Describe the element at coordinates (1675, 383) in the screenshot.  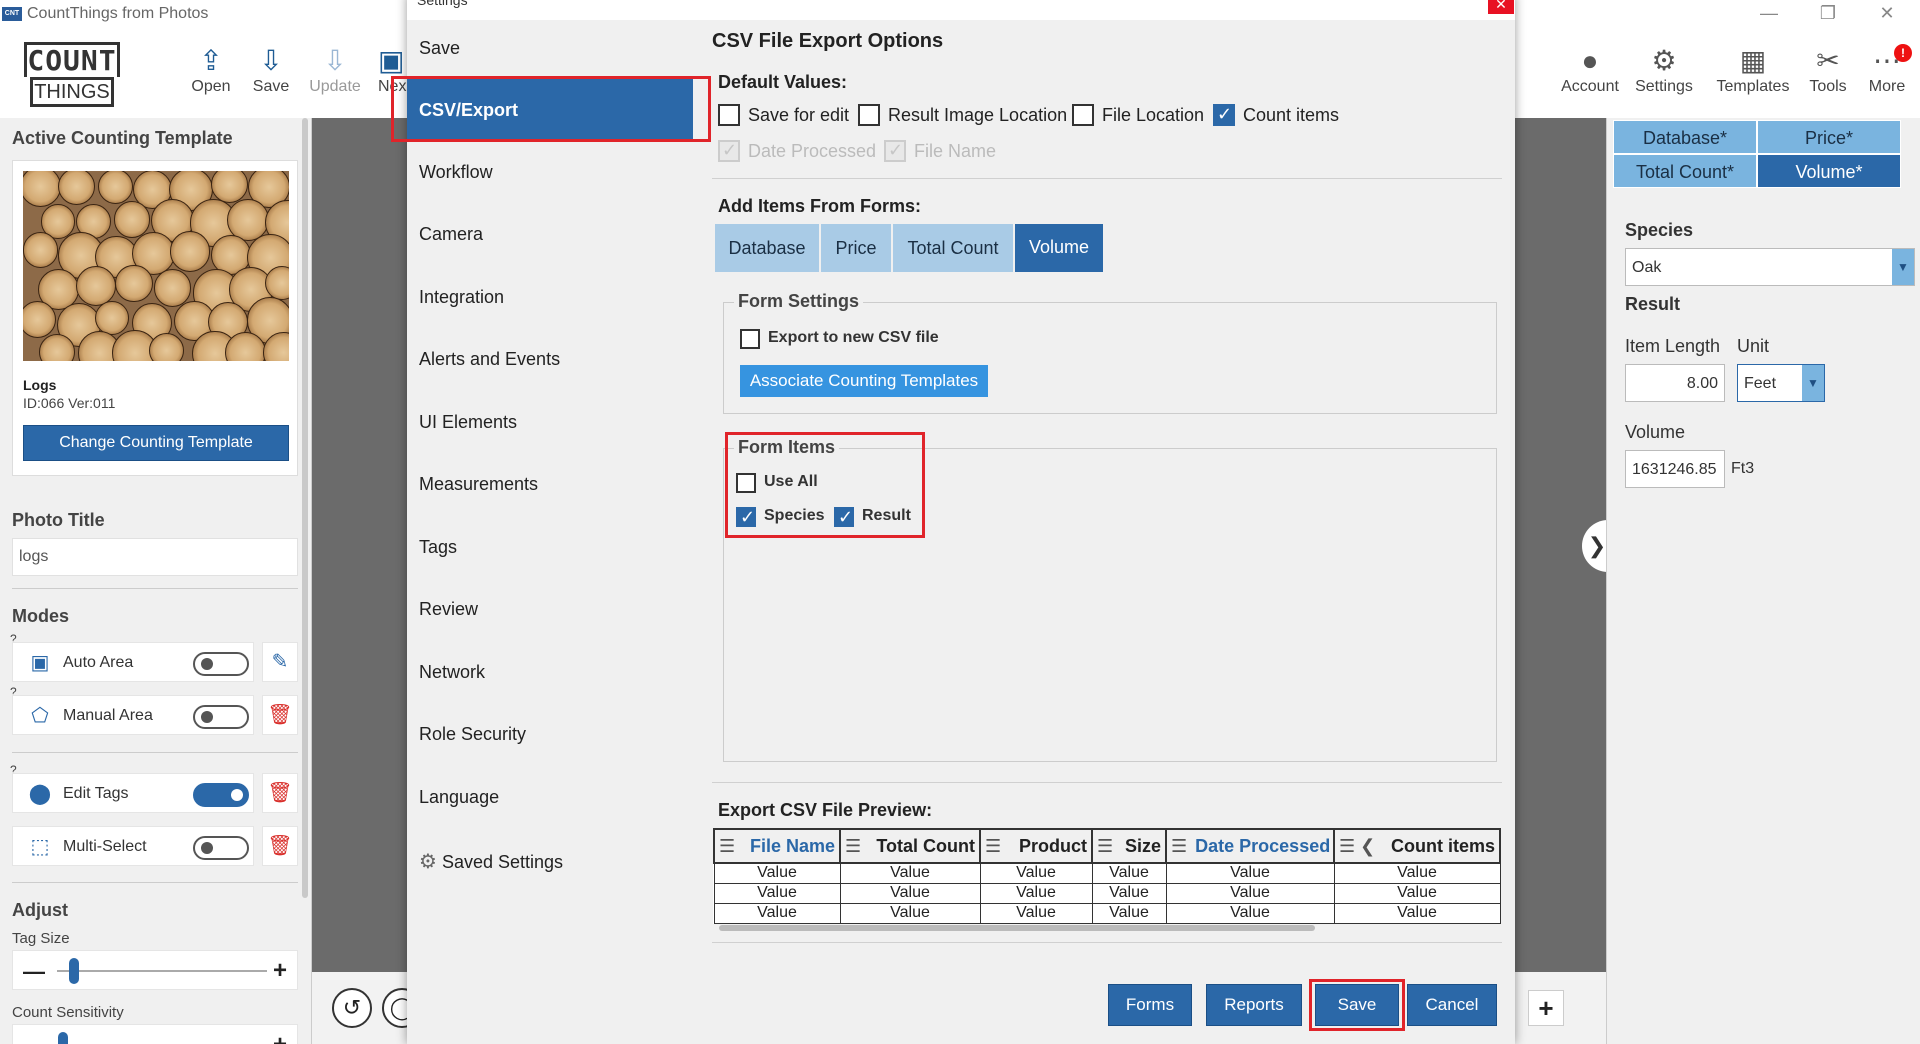
I see `item-length-input: 8.00` at that location.